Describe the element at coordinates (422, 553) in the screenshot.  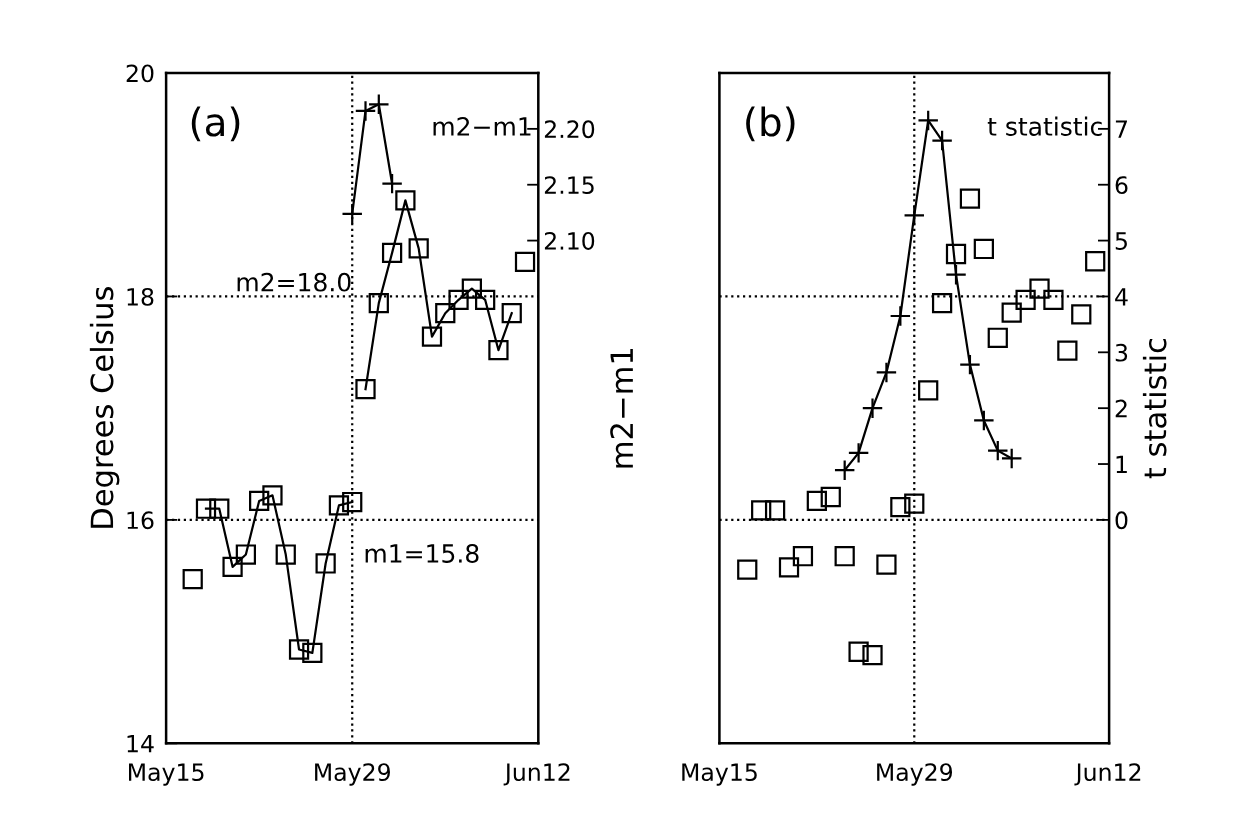
I see `annotation: m1=15.8` at that location.